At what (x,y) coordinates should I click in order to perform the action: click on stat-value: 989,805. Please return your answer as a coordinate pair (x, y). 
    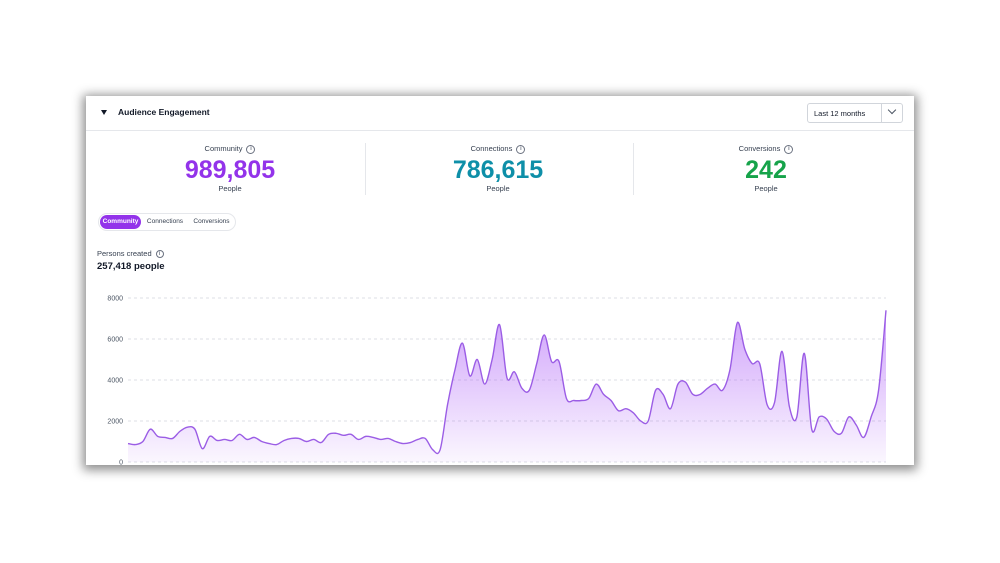
    Looking at the image, I should click on (230, 170).